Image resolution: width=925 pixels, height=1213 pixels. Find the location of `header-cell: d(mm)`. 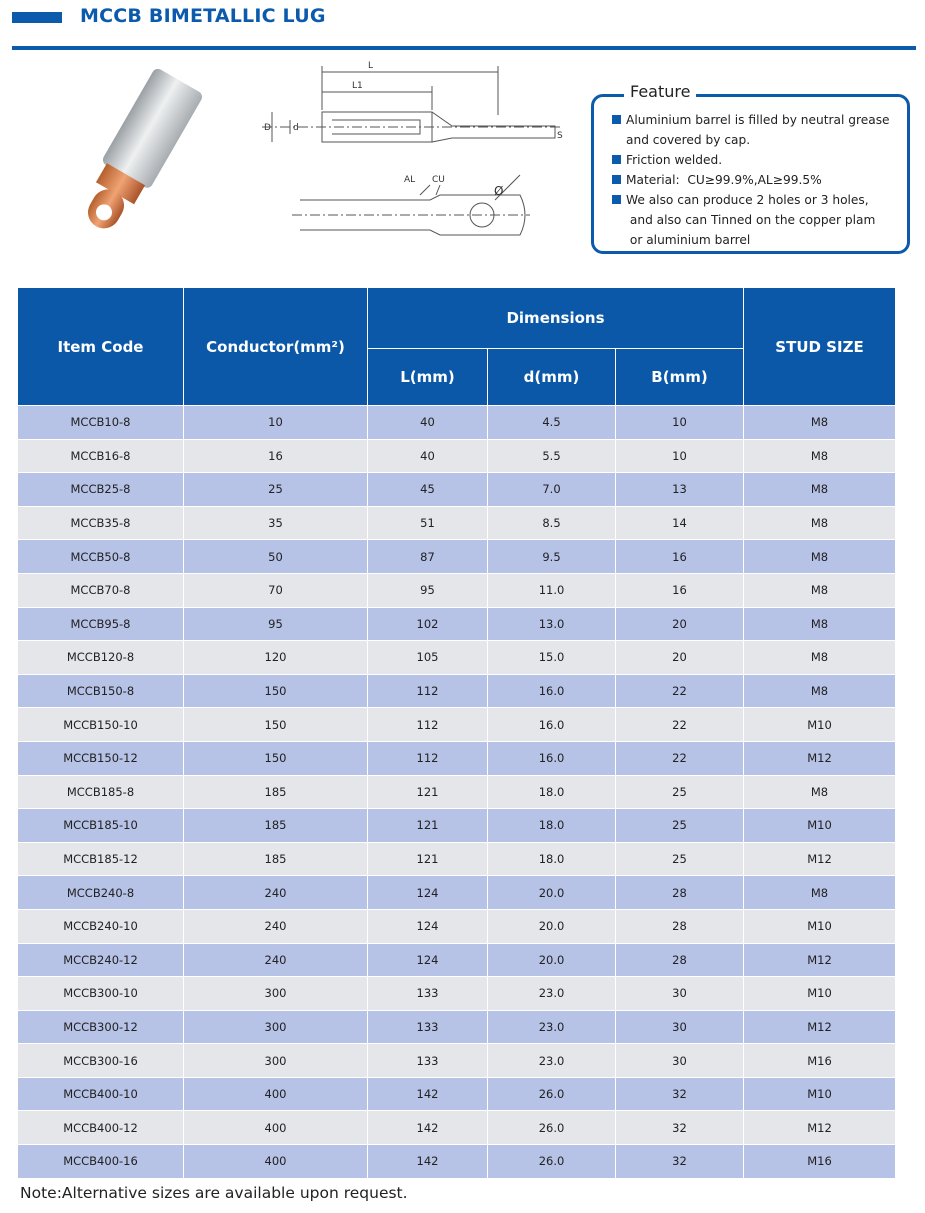

header-cell: d(mm) is located at coordinates (551, 377).